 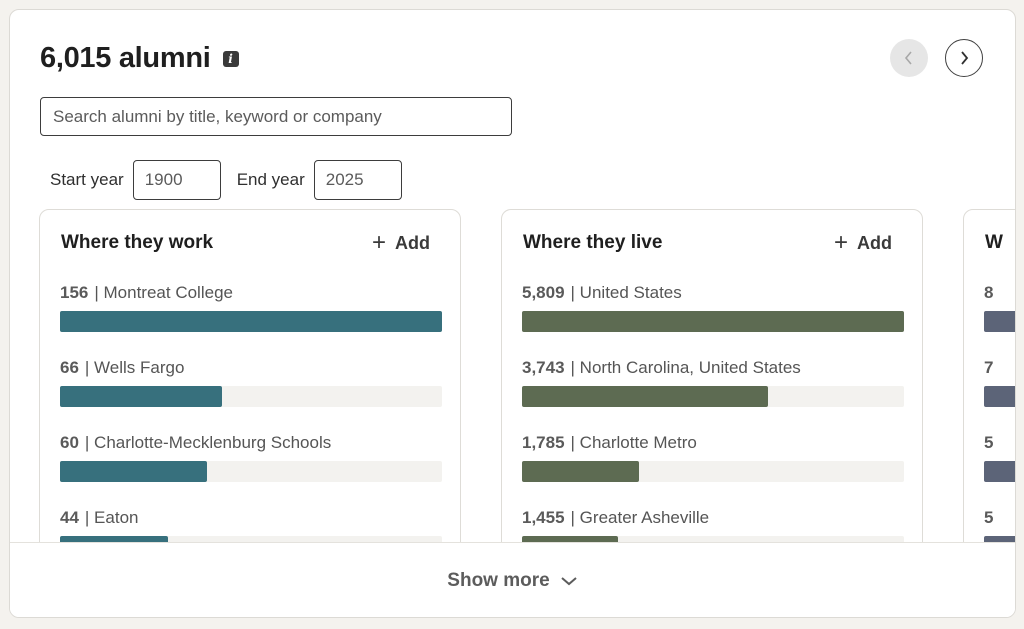 I want to click on row-label: | Montreat College, so click(x=163, y=292).